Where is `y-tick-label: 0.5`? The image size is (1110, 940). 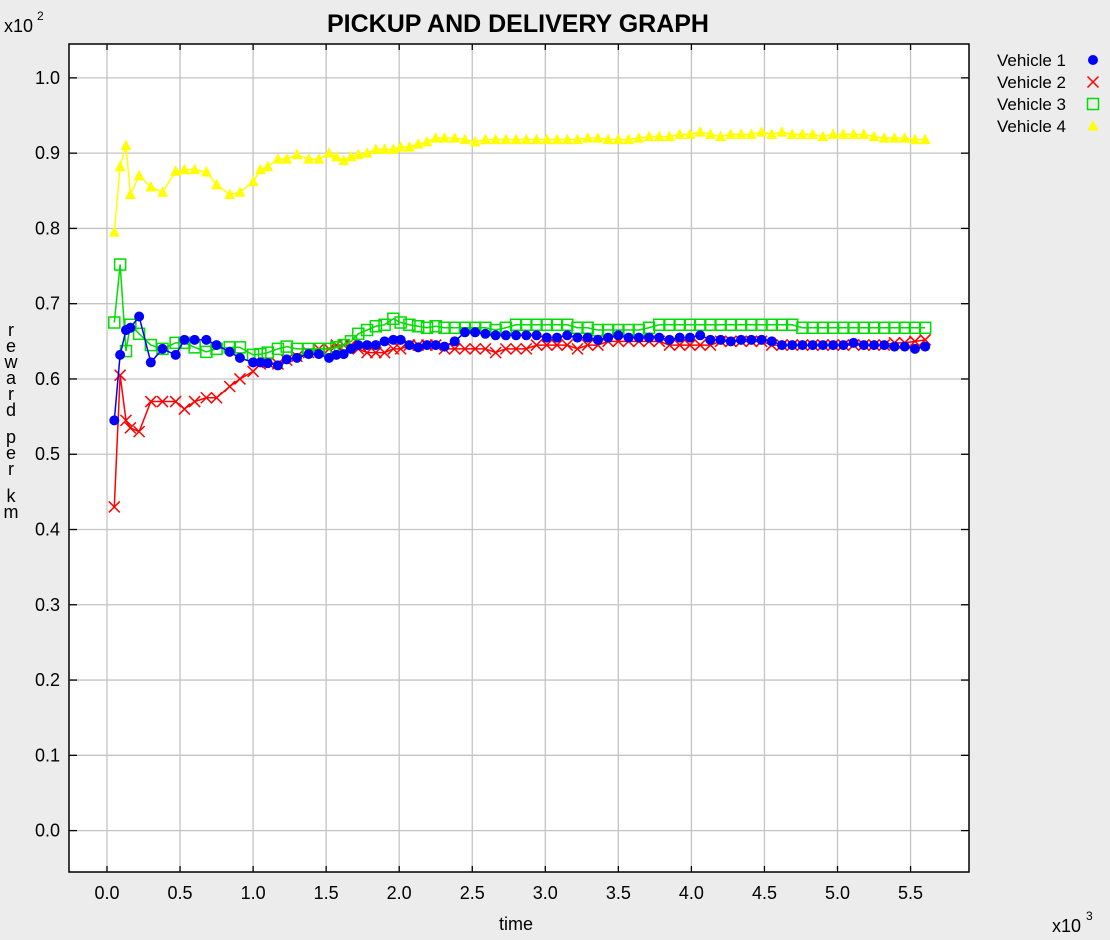 y-tick-label: 0.5 is located at coordinates (47, 454).